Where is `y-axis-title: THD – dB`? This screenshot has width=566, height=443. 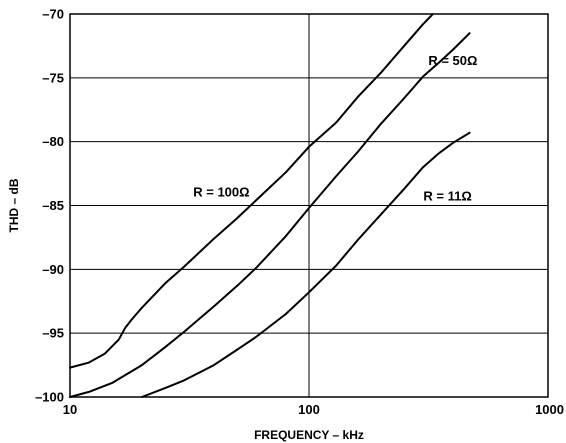
y-axis-title: THD – dB is located at coordinates (14, 205).